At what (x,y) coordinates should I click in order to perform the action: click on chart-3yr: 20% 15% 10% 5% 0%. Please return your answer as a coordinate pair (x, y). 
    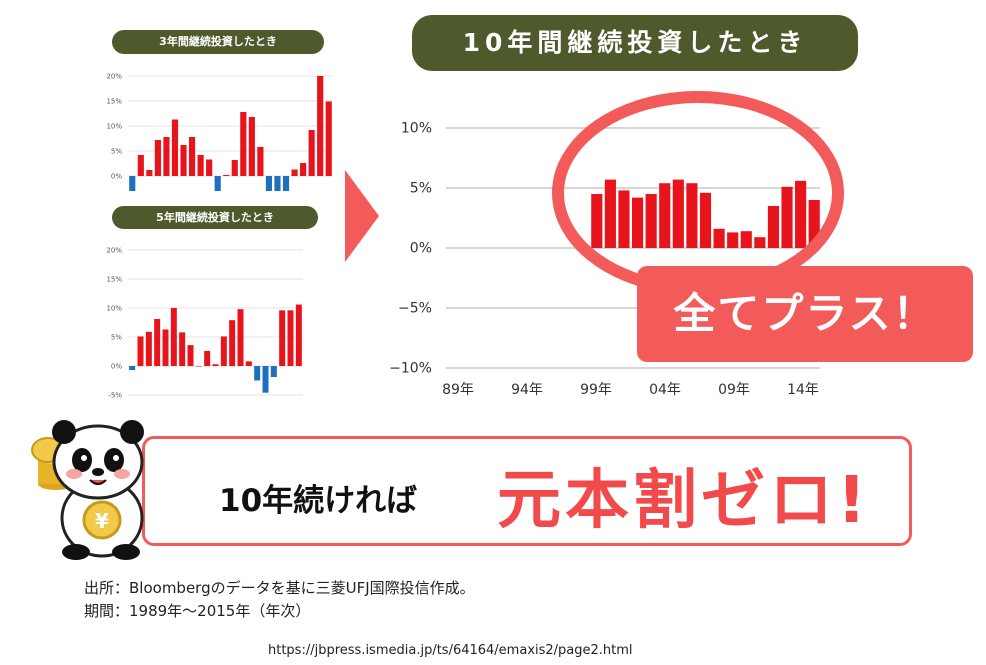
    Looking at the image, I should click on (219, 131).